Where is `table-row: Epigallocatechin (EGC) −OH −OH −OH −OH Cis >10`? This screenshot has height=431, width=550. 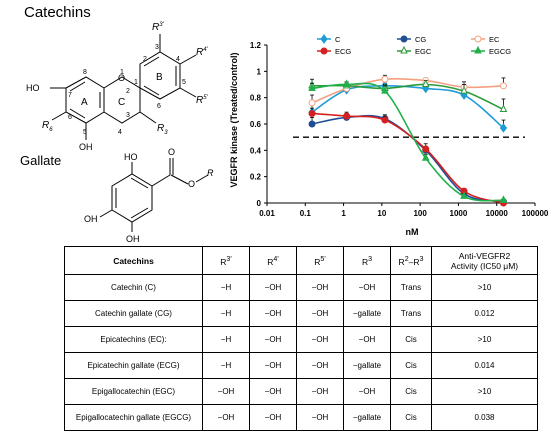 table-row: Epigallocatechin (EGC) −OH −OH −OH −OH Cis >10 is located at coordinates (301, 391).